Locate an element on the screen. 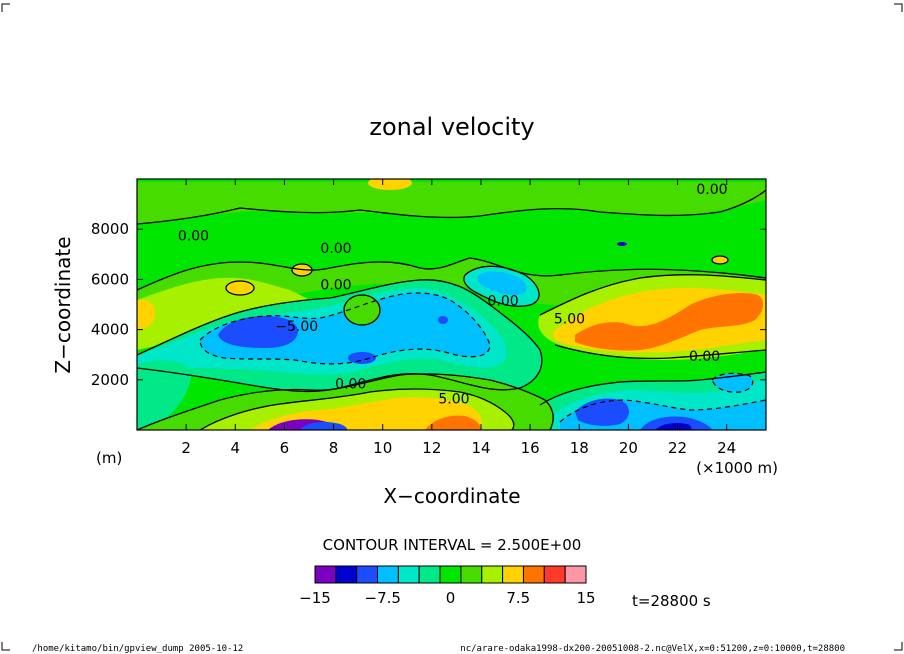 The width and height of the screenshot is (904, 654). colorbar is located at coordinates (450, 574).